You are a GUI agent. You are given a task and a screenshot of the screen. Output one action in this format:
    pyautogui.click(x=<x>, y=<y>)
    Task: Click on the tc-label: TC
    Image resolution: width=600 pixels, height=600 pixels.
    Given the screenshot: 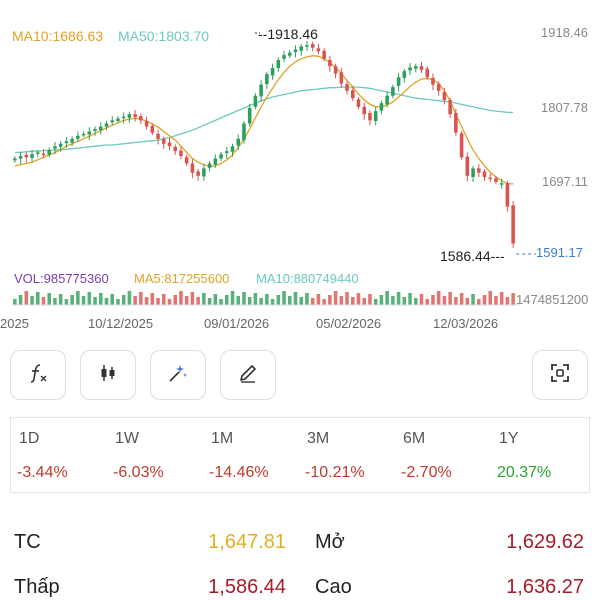 What is the action you would take?
    pyautogui.click(x=27, y=542)
    